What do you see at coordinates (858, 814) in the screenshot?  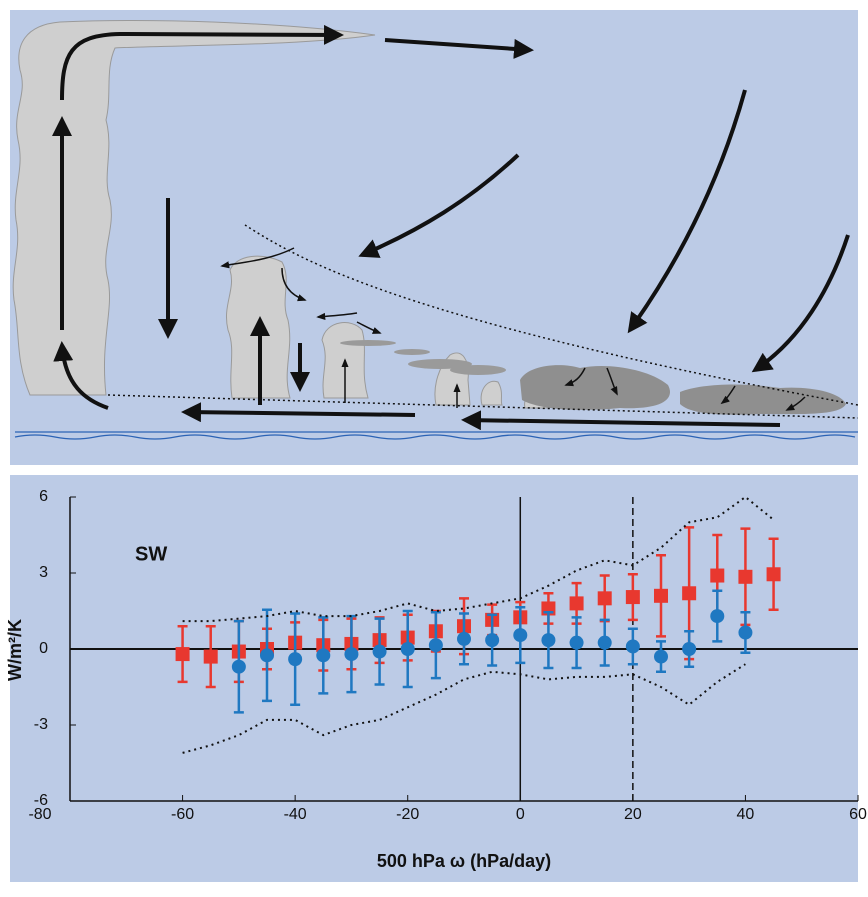 I see `x-tick-label: 60` at bounding box center [858, 814].